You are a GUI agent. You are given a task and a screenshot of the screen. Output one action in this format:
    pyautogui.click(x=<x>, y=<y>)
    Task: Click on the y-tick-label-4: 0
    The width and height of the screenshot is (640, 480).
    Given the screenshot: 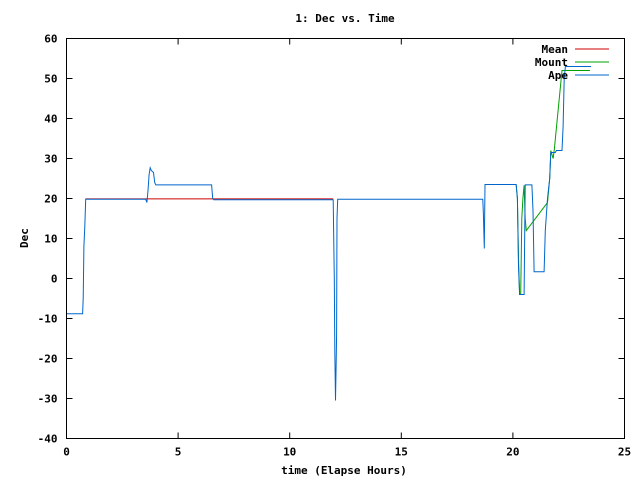 What is the action you would take?
    pyautogui.click(x=54, y=279)
    